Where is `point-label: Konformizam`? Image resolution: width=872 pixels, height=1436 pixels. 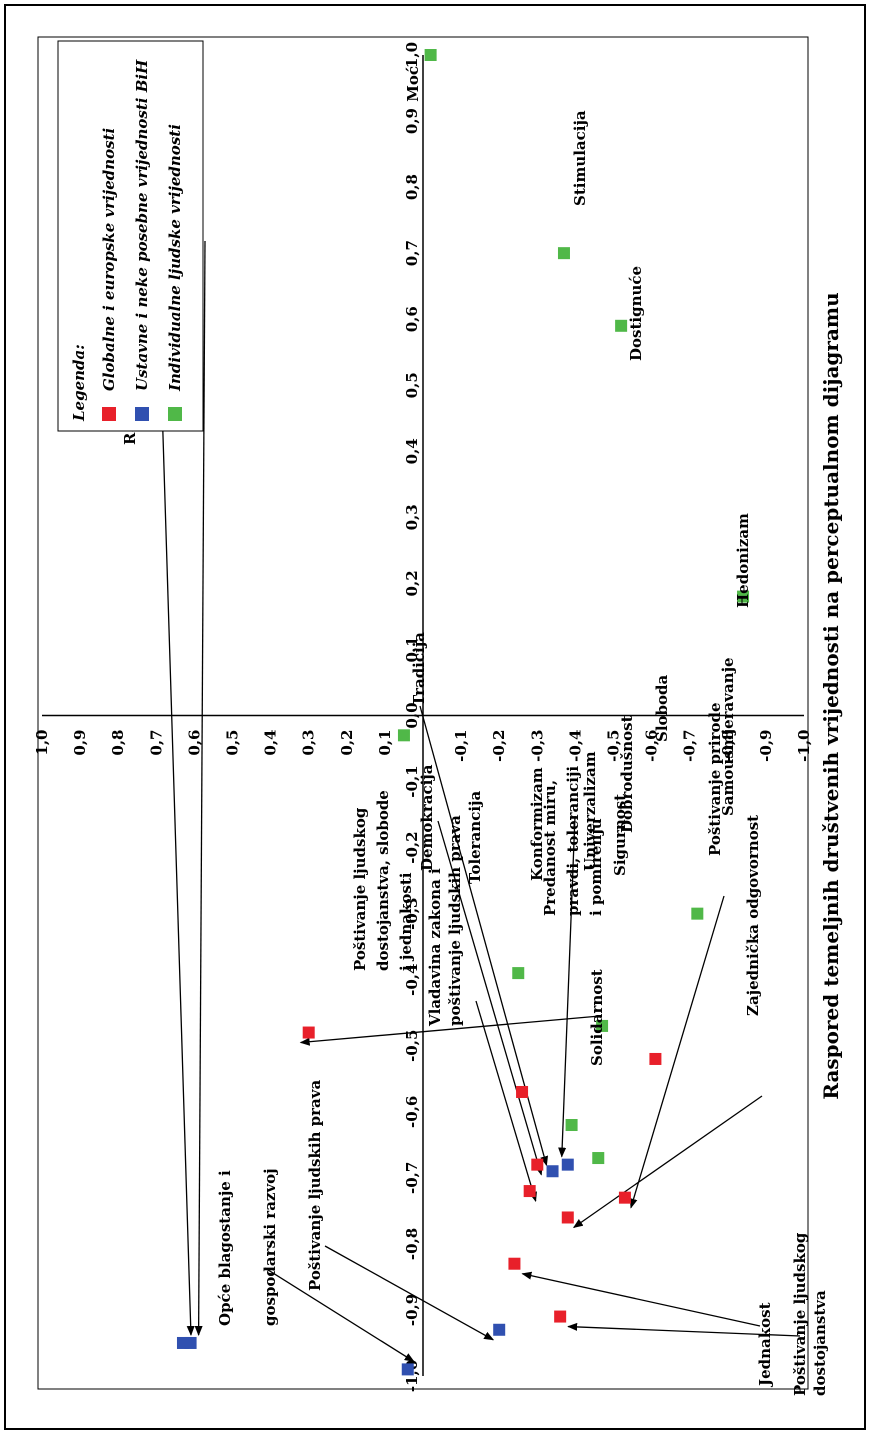 point-label: Konformizam is located at coordinates (537, 824).